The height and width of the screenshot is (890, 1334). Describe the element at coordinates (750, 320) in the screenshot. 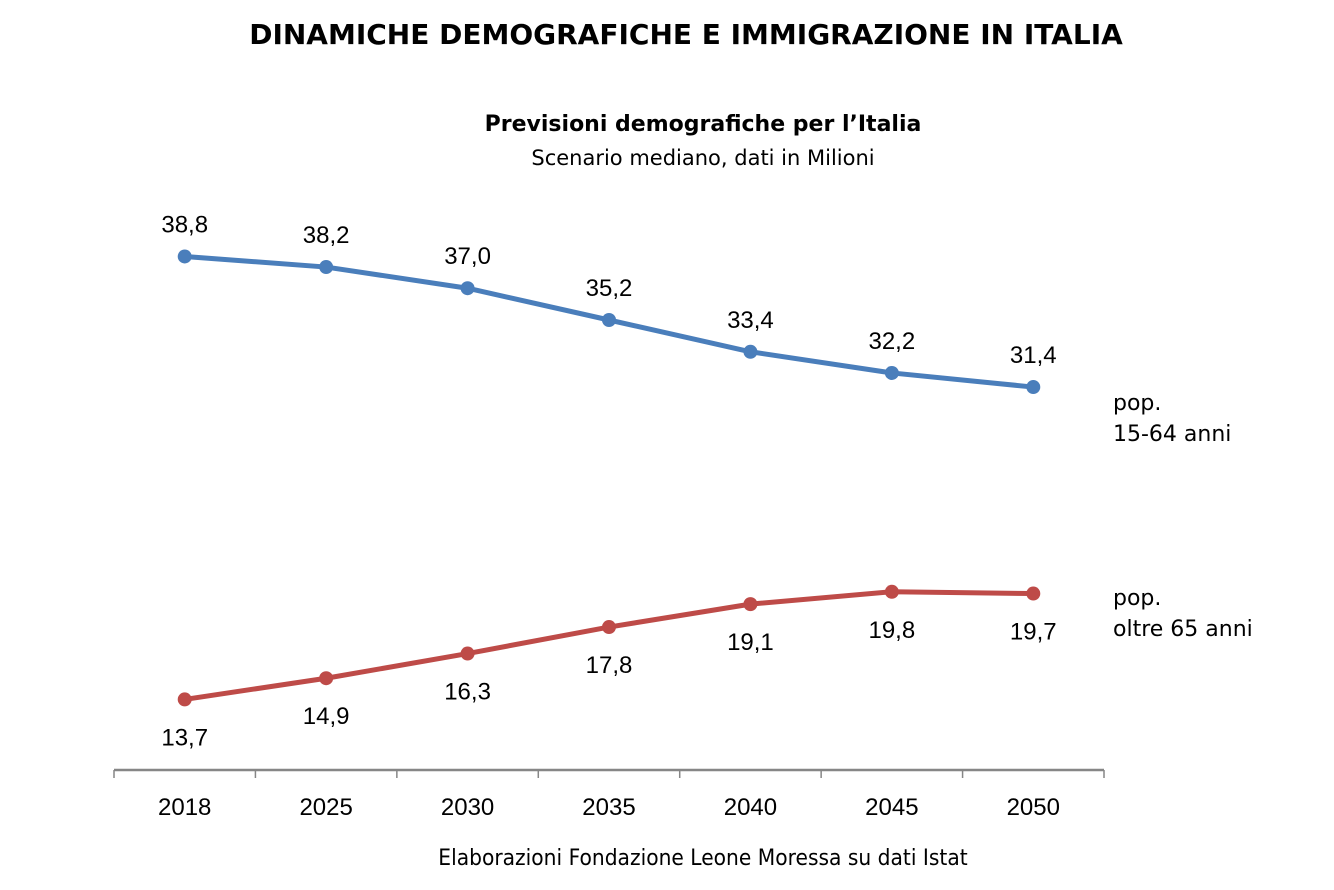

I see `data-label: 33,4` at that location.